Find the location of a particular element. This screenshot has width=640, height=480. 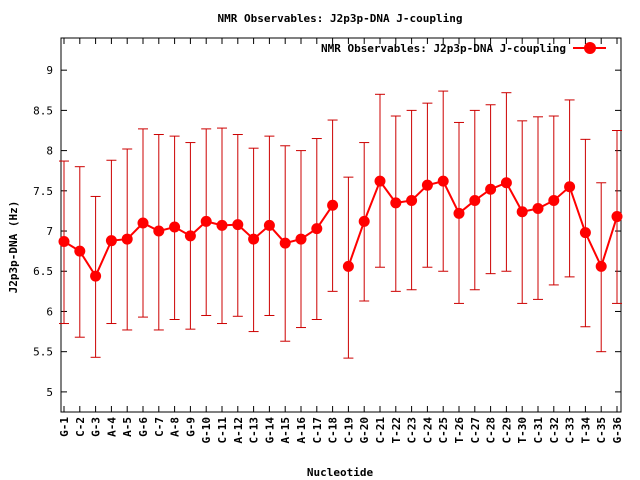

x-tick-label: C-35 is located at coordinates (601, 430).